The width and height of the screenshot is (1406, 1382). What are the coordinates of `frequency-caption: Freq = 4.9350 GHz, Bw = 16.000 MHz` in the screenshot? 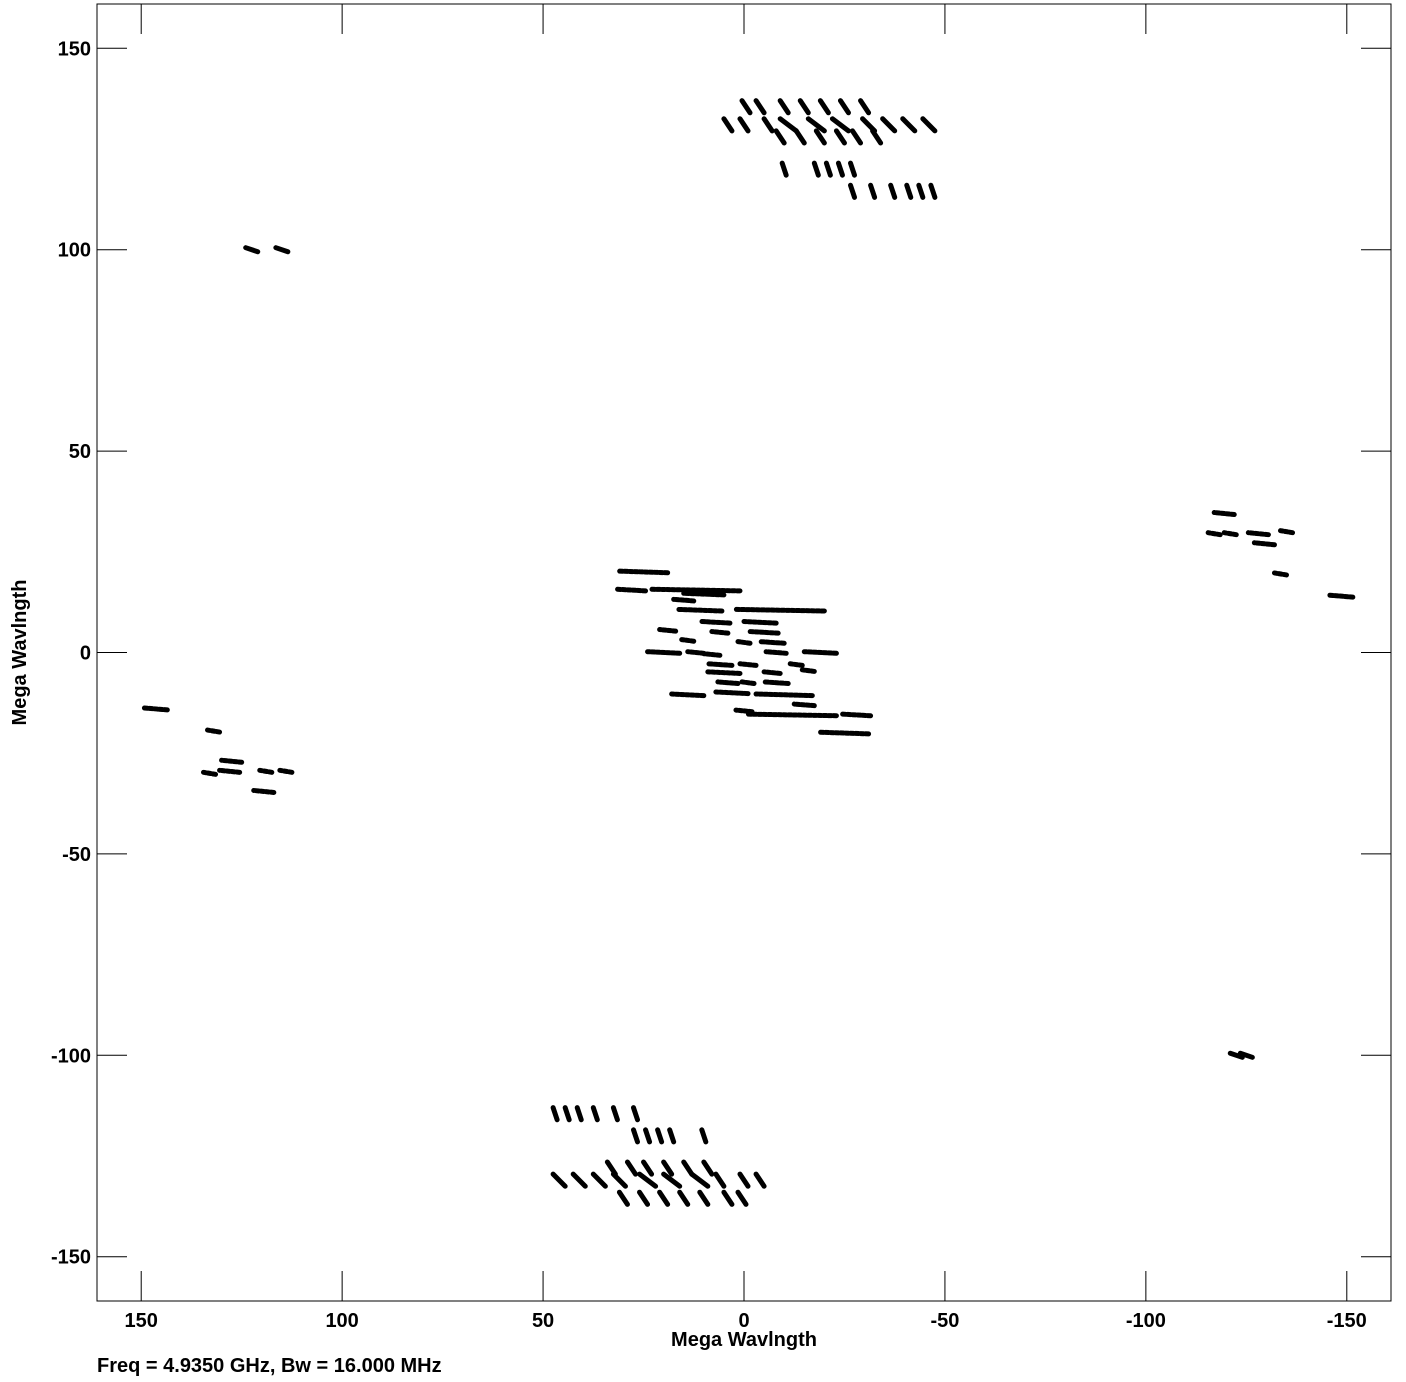 It's located at (269, 1366).